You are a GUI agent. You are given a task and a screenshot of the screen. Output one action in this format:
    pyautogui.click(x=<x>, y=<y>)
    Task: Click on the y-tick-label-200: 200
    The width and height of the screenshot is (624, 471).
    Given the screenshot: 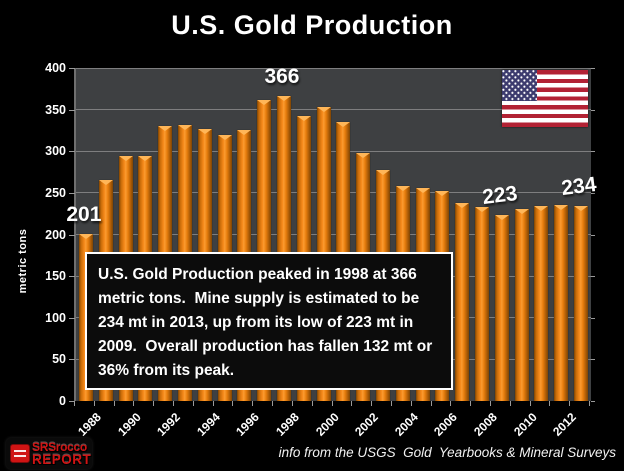 What is the action you would take?
    pyautogui.click(x=55, y=234)
    